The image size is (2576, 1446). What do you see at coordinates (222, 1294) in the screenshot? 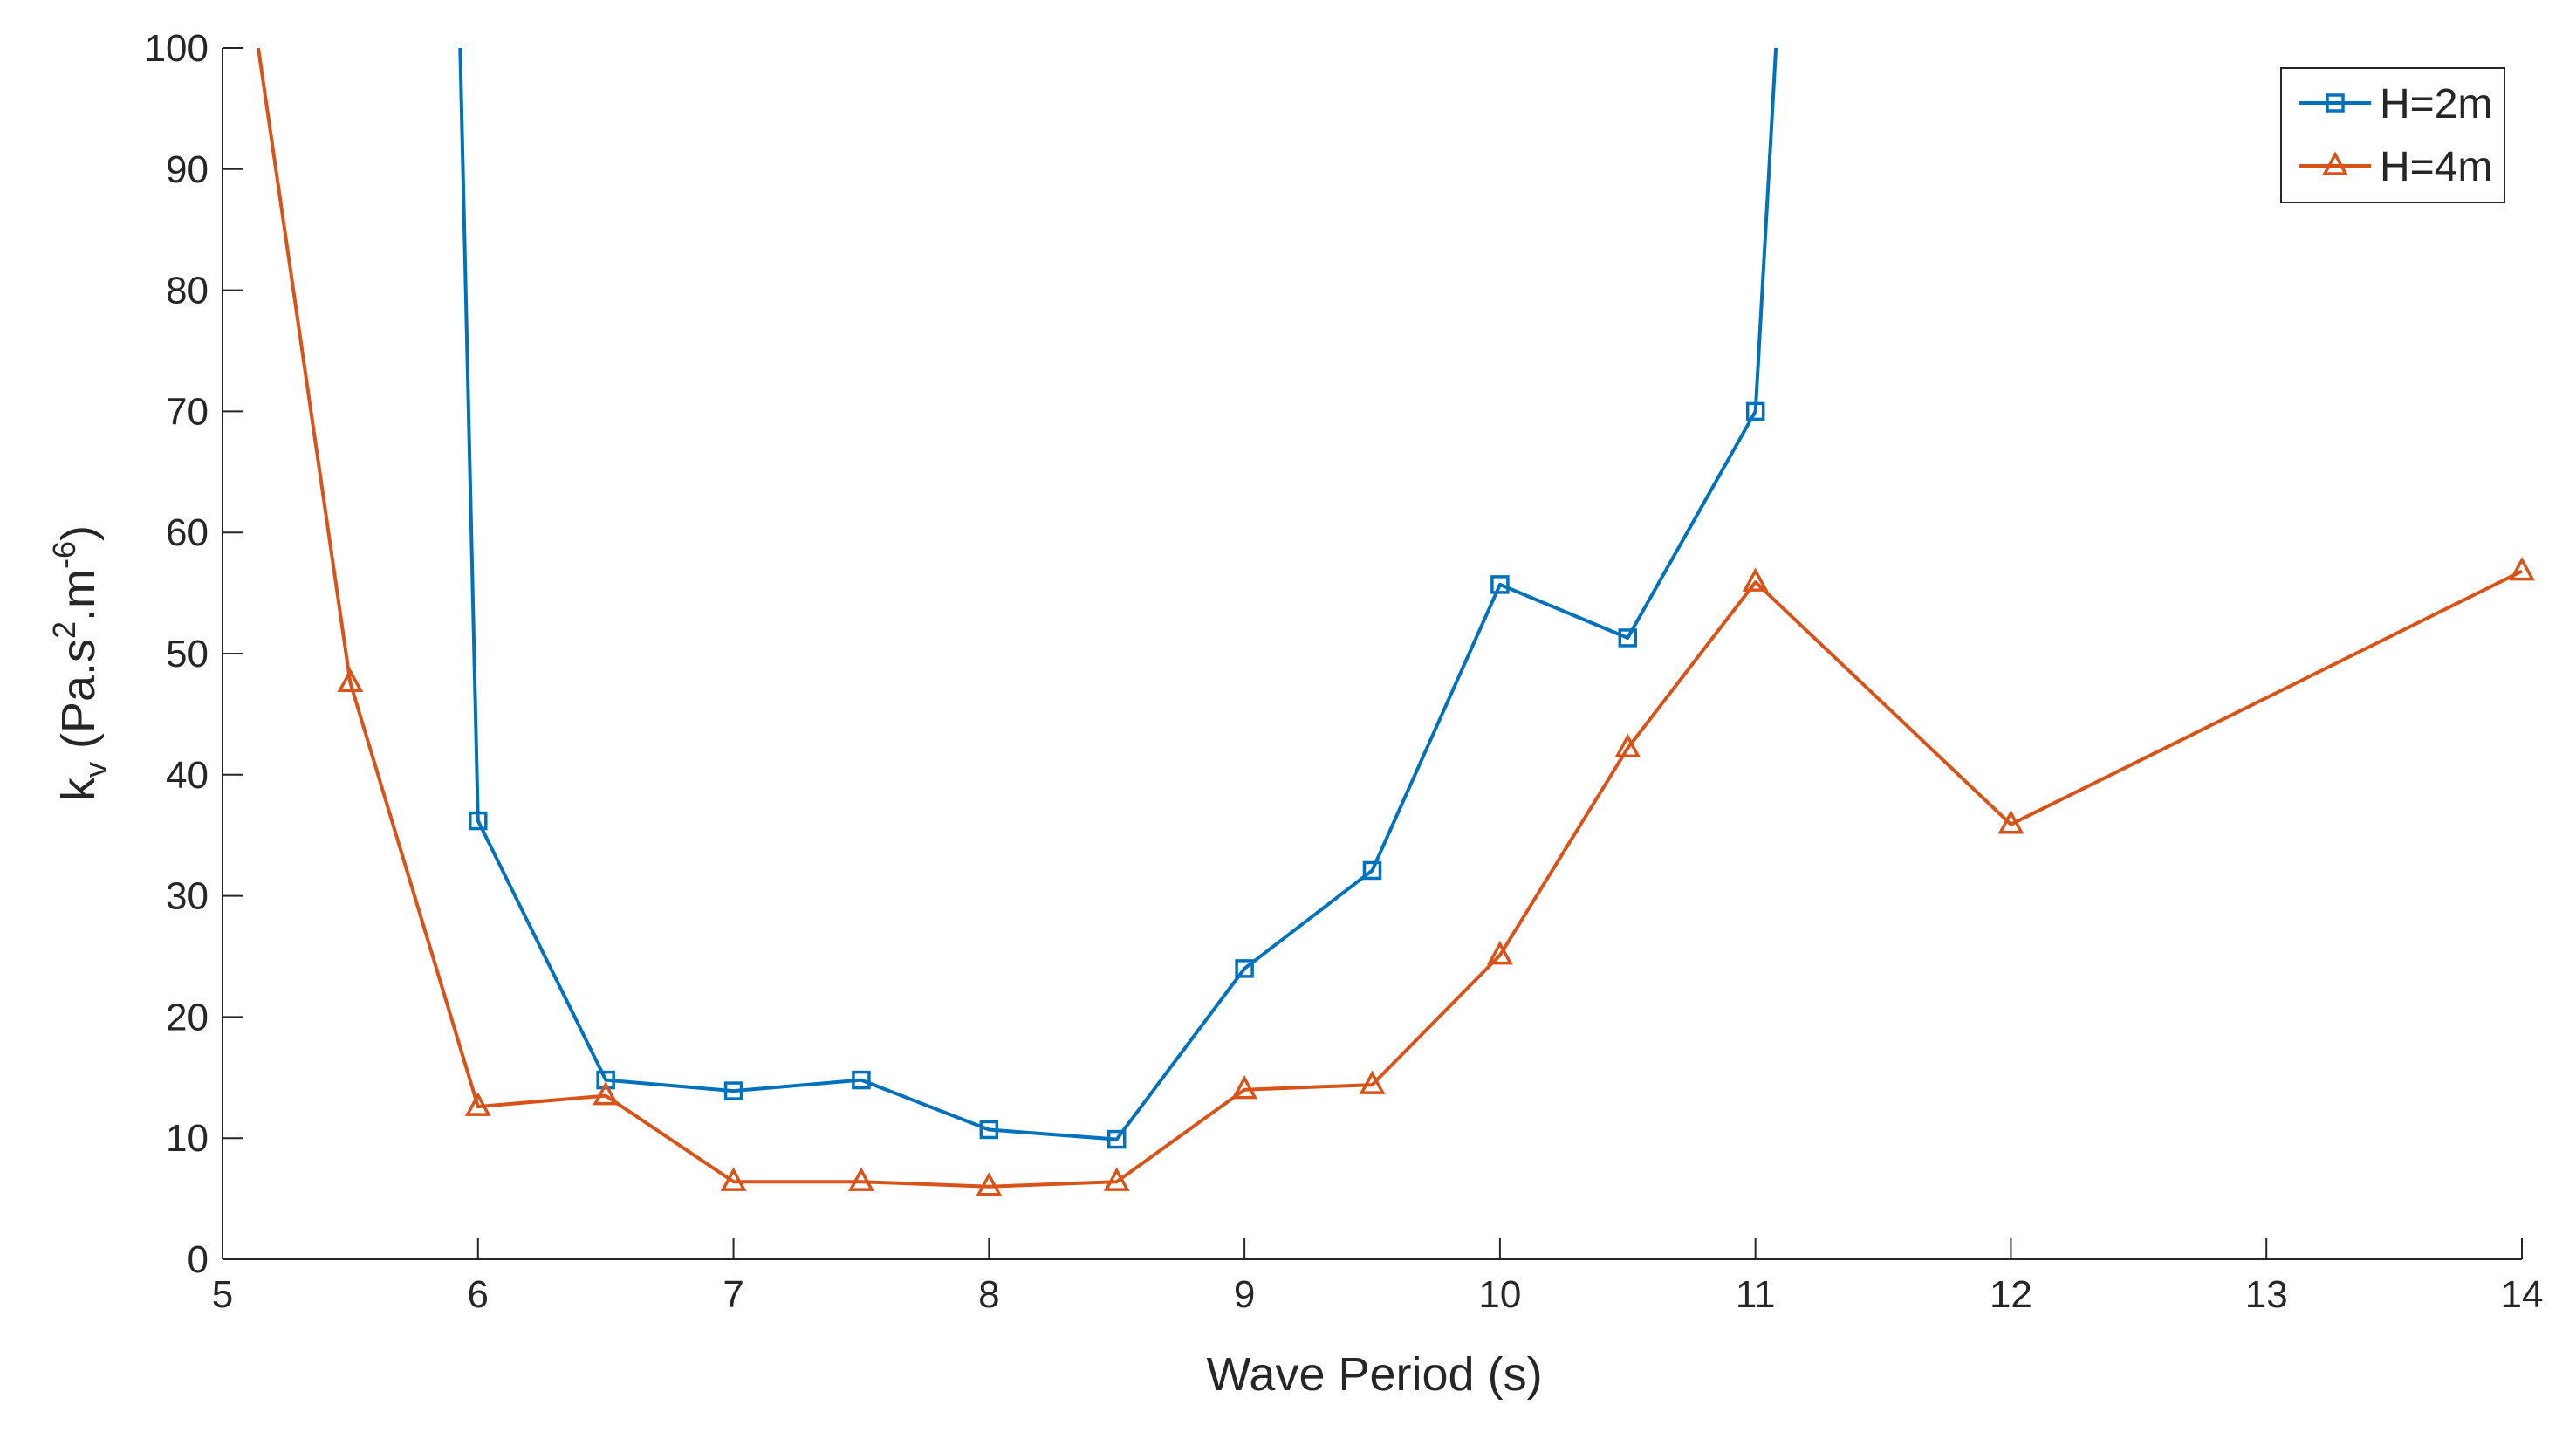
I see `x-tick-label: 5` at bounding box center [222, 1294].